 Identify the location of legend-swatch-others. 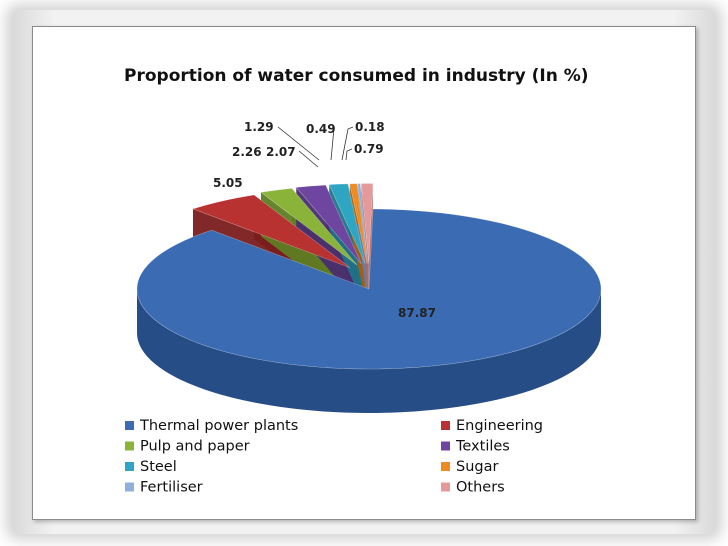
(445, 487).